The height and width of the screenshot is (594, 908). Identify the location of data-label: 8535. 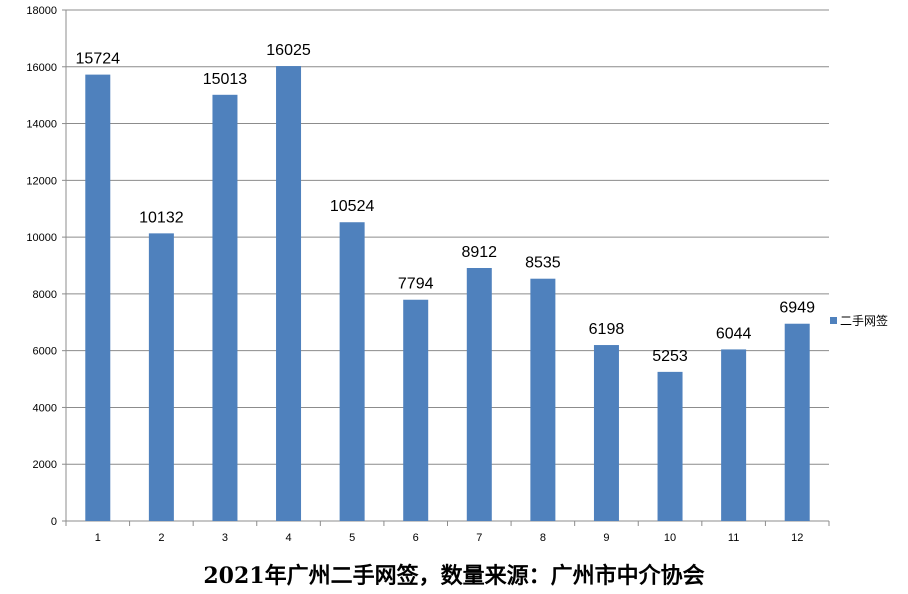
(543, 263).